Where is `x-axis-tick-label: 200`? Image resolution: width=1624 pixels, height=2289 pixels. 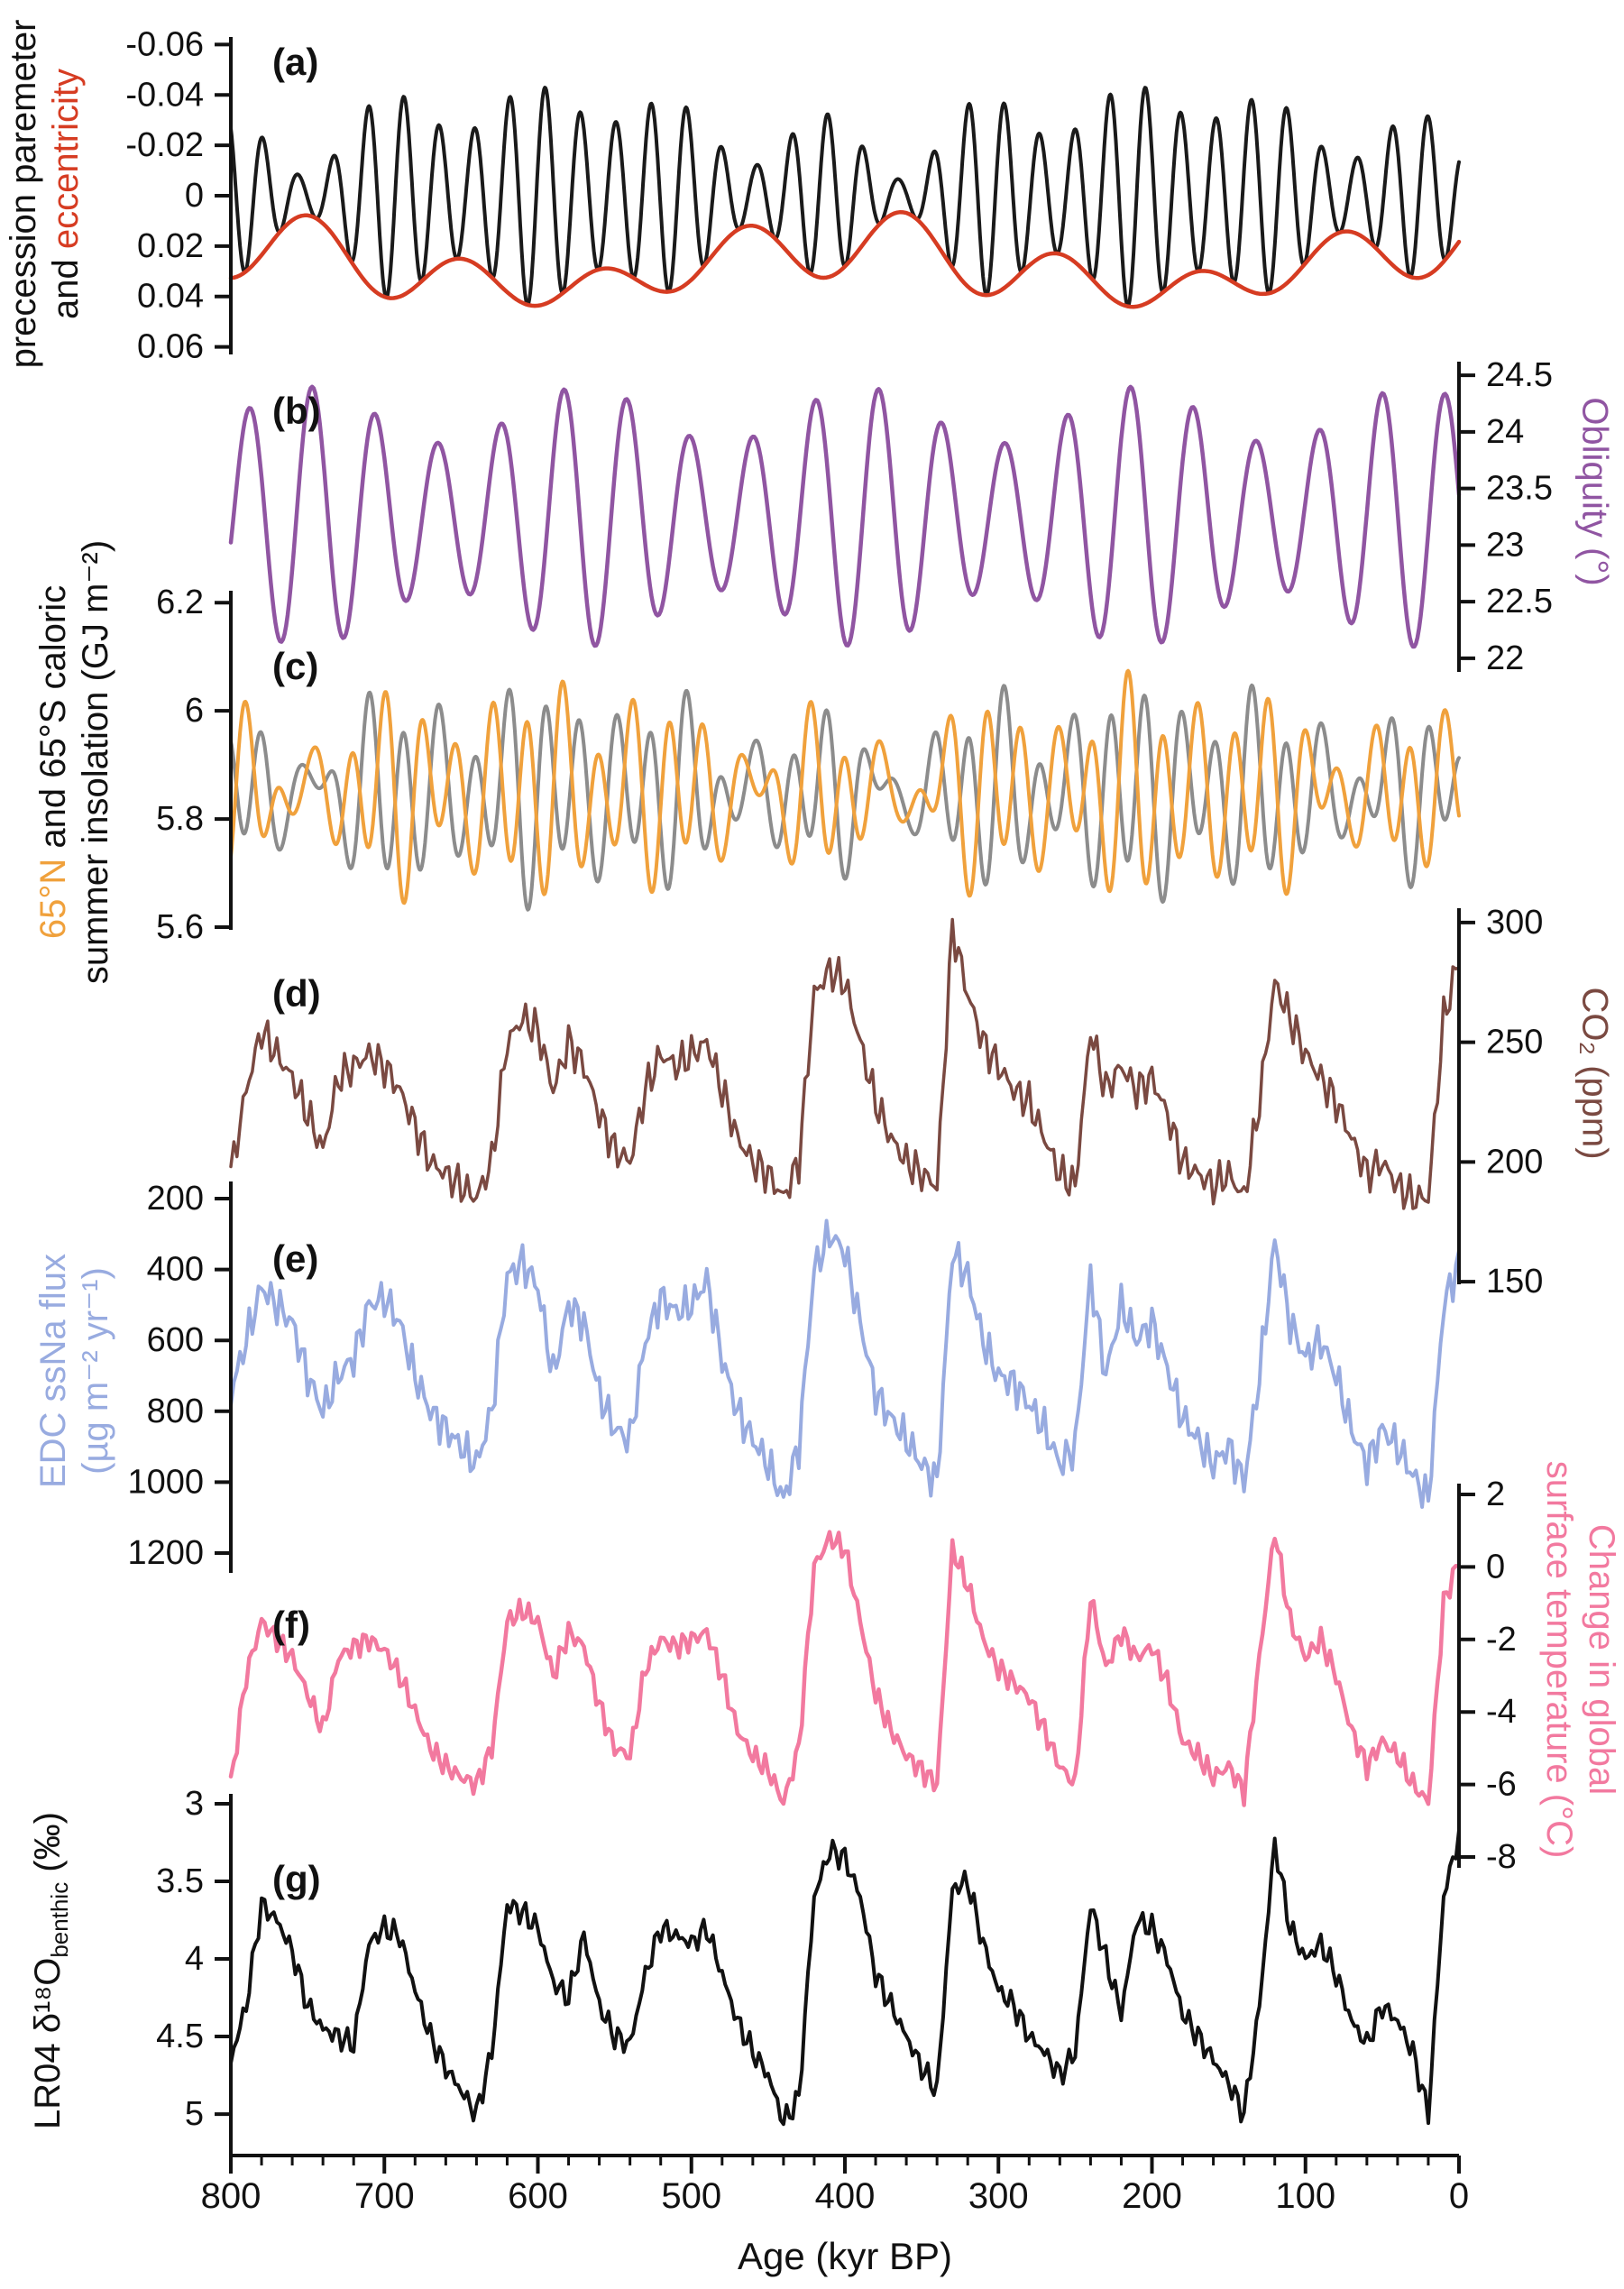 x-axis-tick-label: 200 is located at coordinates (1152, 2196).